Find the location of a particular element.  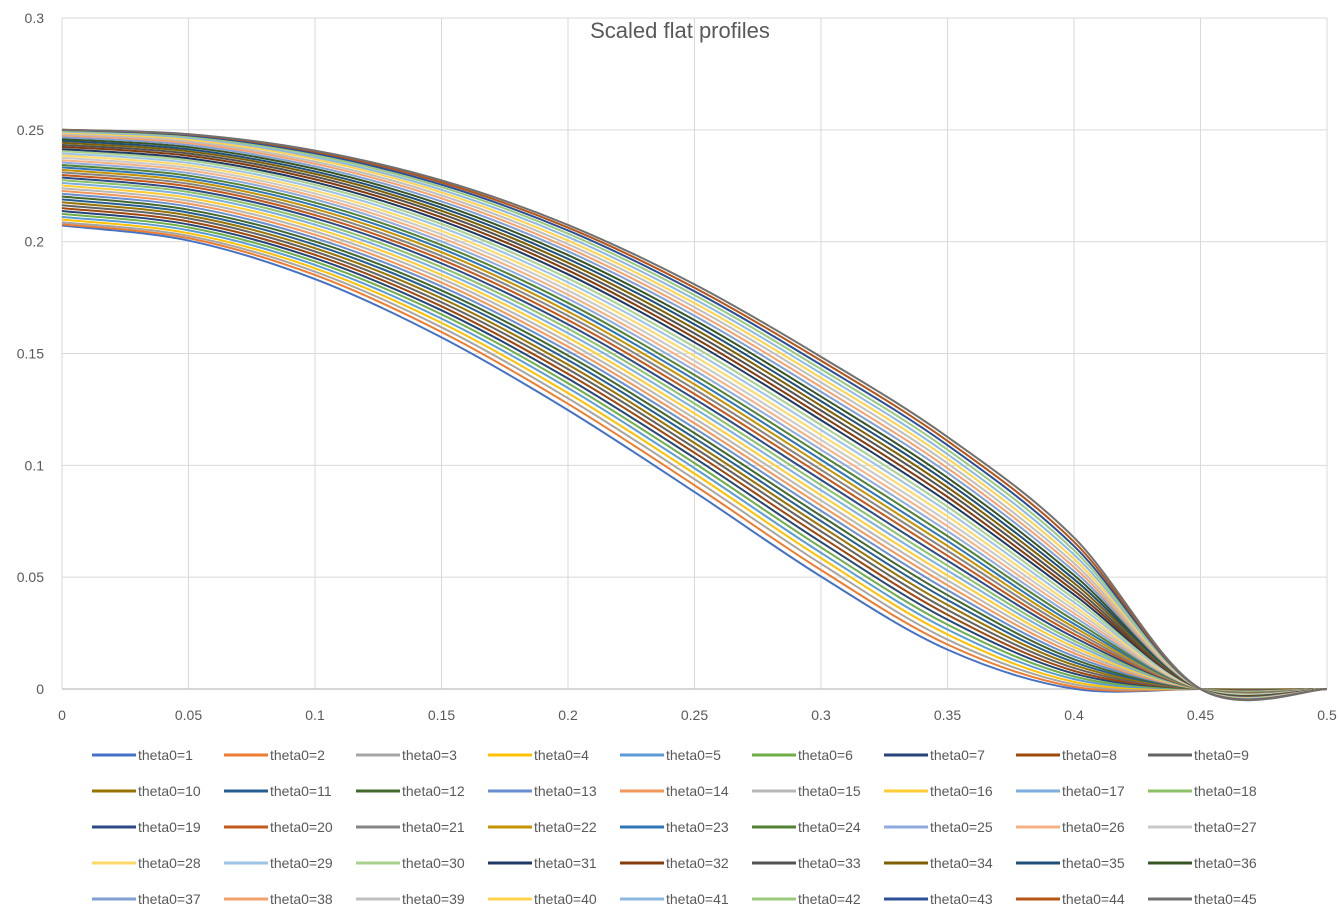

x-tick-label: 0.15 is located at coordinates (441, 715).